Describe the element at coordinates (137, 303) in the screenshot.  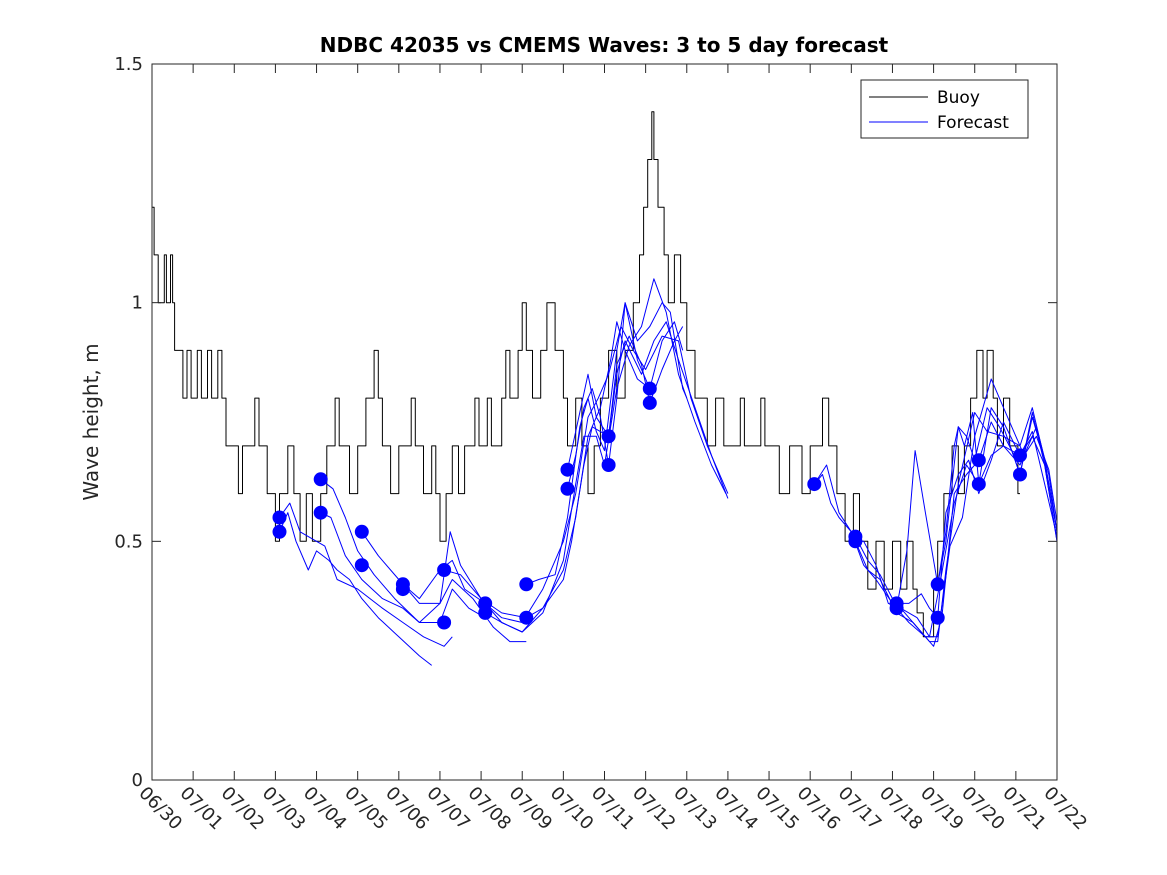
I see `y-tick-label: 1` at that location.